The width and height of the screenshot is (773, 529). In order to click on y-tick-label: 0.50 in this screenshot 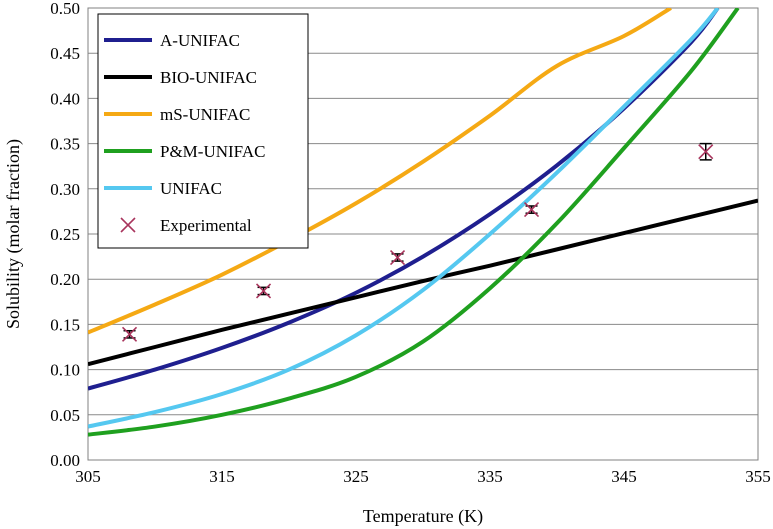, I will do `click(65, 9)`.